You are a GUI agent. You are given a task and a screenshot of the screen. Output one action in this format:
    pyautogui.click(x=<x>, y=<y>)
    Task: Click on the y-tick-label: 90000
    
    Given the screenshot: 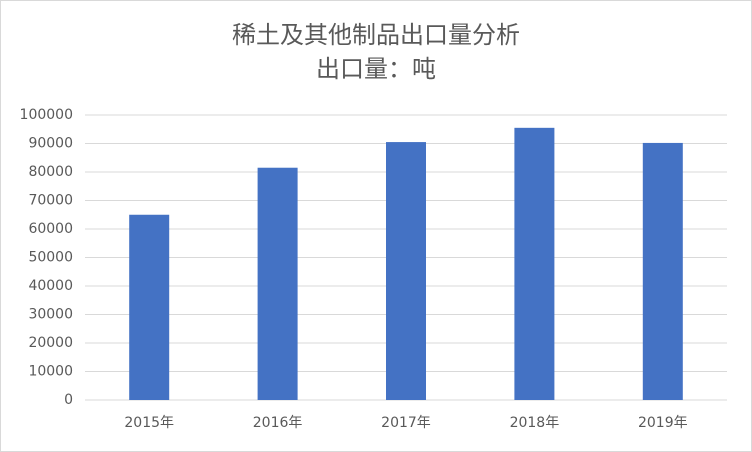 What is the action you would take?
    pyautogui.click(x=50, y=144)
    